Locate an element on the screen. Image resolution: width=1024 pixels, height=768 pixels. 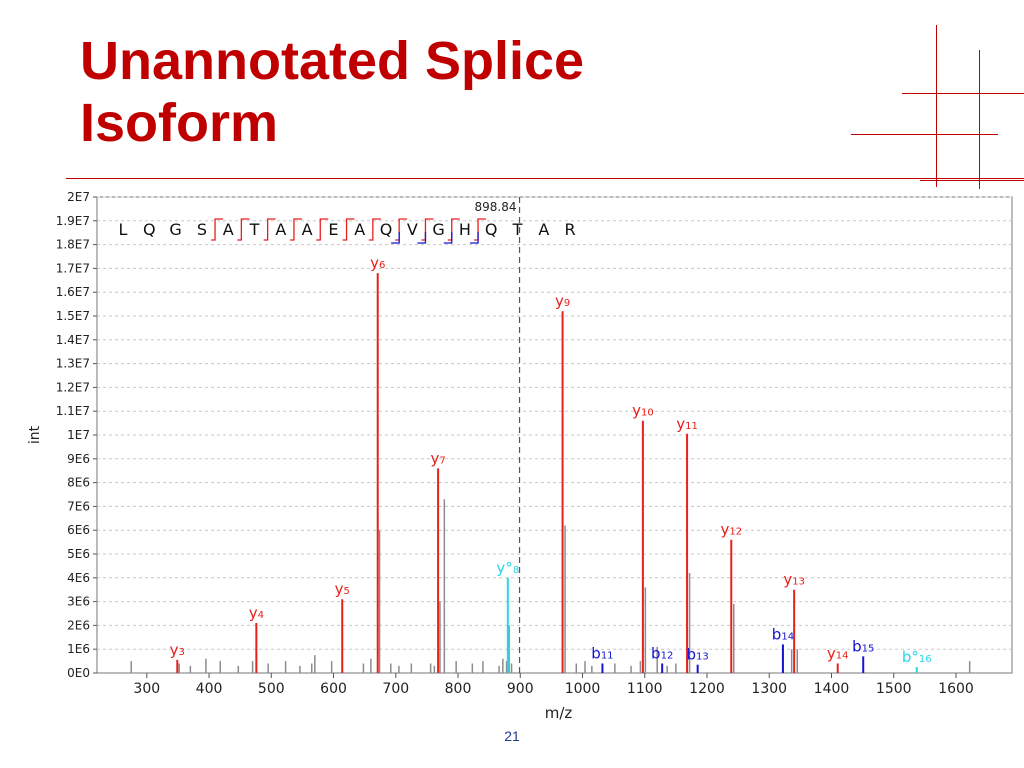
peak-label-y11: y11 is located at coordinates (687, 424).